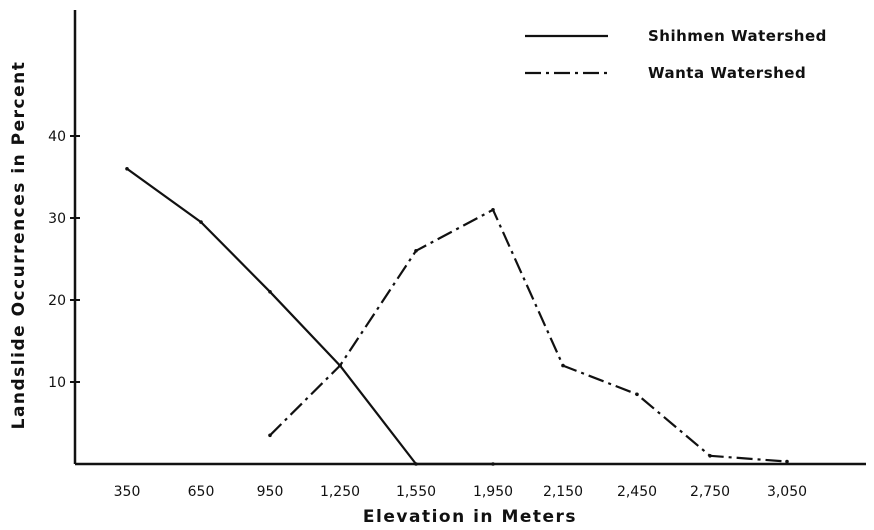  I want to click on x-tick-label: 2,150, so click(563, 492).